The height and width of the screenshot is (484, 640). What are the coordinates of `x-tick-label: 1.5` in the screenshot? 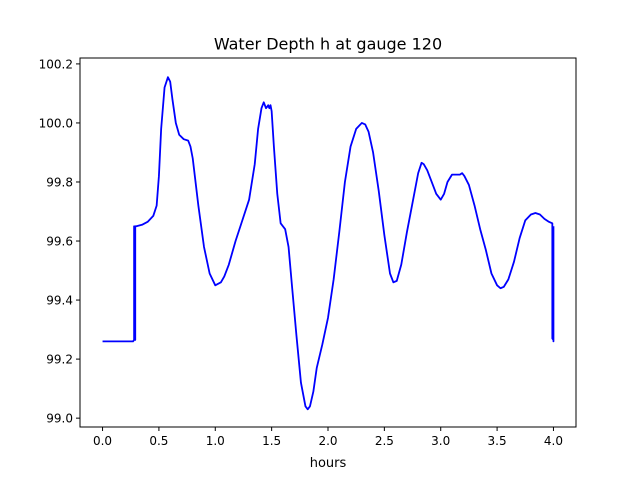 It's located at (271, 441).